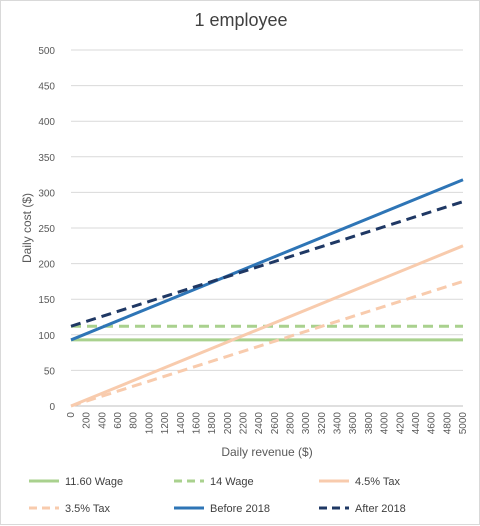 The height and width of the screenshot is (526, 480). Describe the element at coordinates (266, 452) in the screenshot. I see `x-axis-label: Daily revenue ($)` at that location.